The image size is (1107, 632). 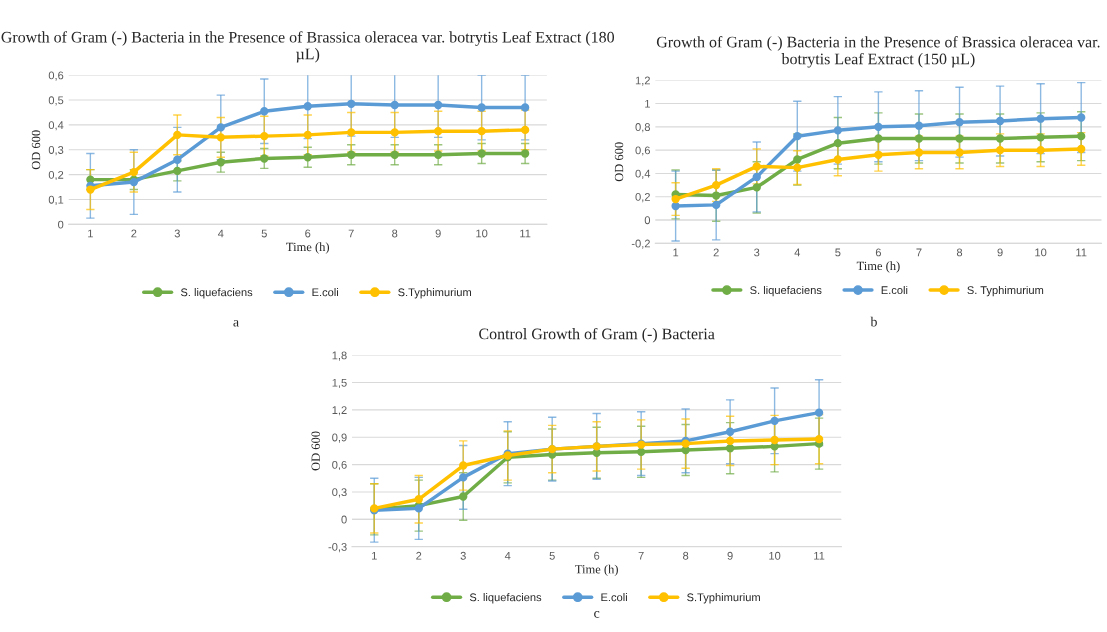 What do you see at coordinates (597, 335) in the screenshot?
I see `chart-title: Control Growth of Gram (-) Bacteria` at bounding box center [597, 335].